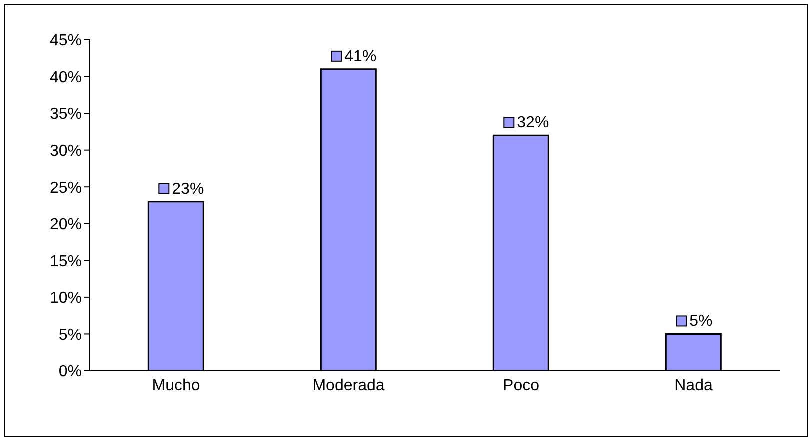 The height and width of the screenshot is (441, 812). I want to click on y-tick-label: 10%, so click(66, 299).